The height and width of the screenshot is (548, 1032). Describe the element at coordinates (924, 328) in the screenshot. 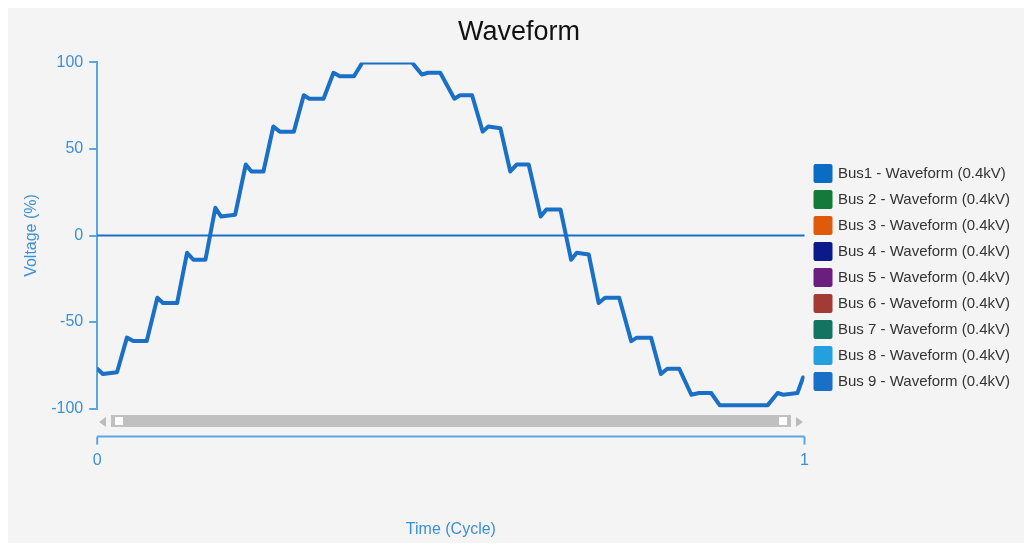

I see `legend-label: Bus 7 - Waveform (0.4kV)` at that location.